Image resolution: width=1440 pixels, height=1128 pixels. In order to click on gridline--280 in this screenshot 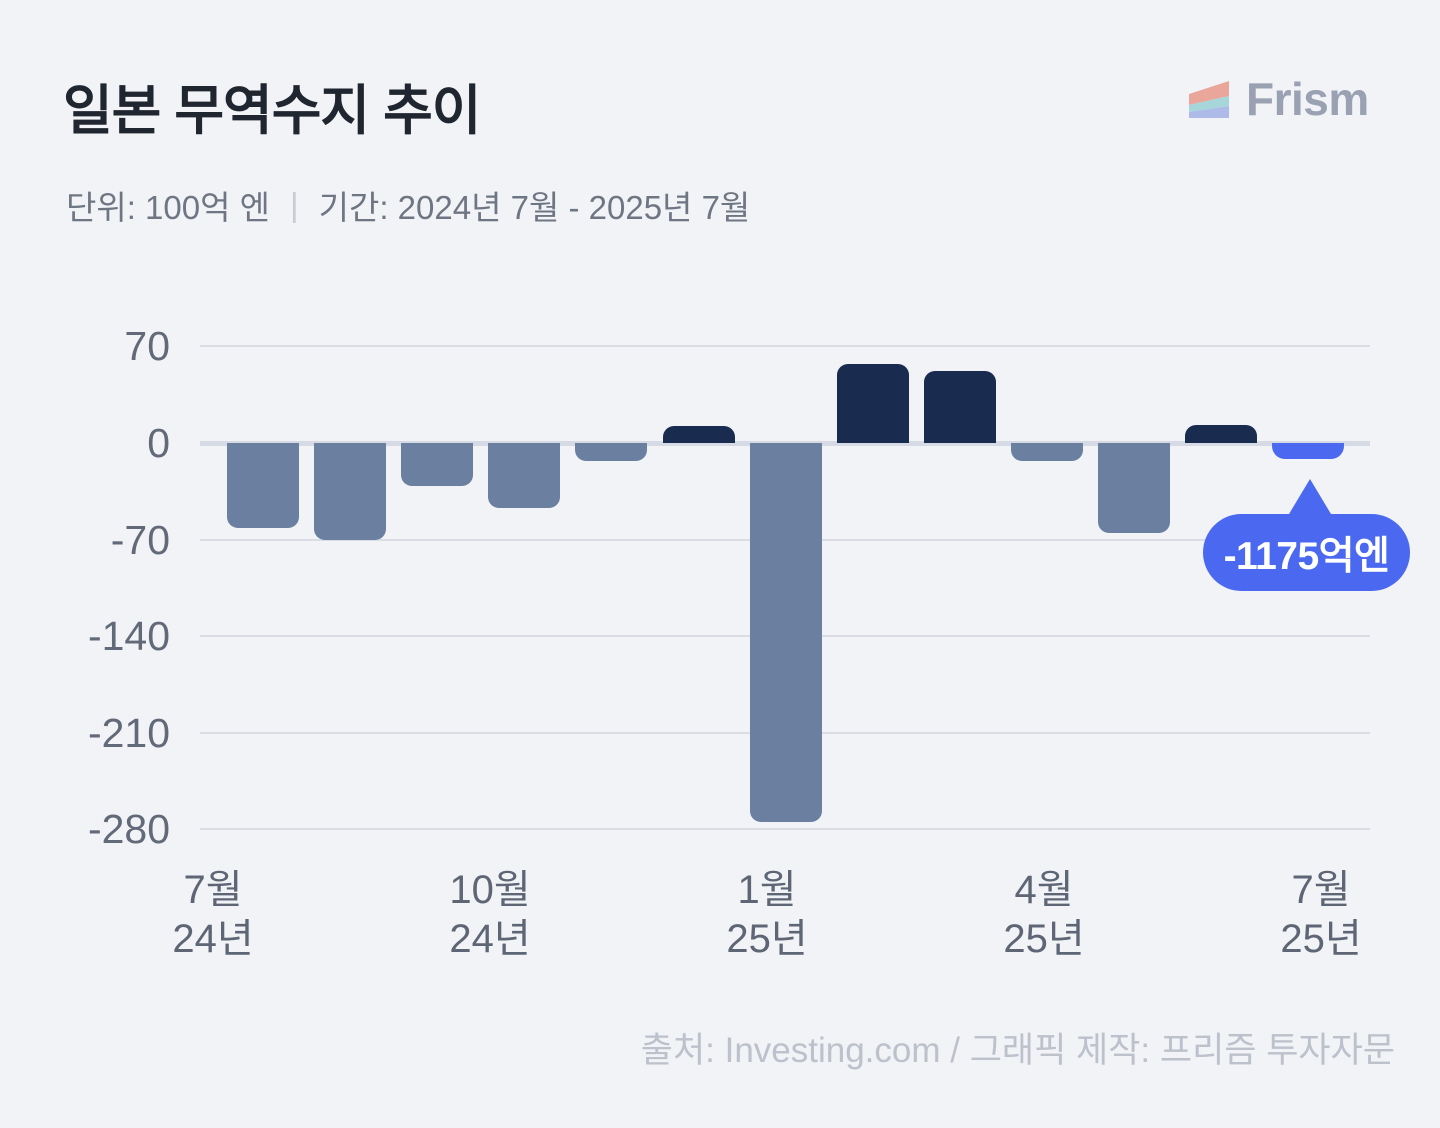, I will do `click(785, 829)`.